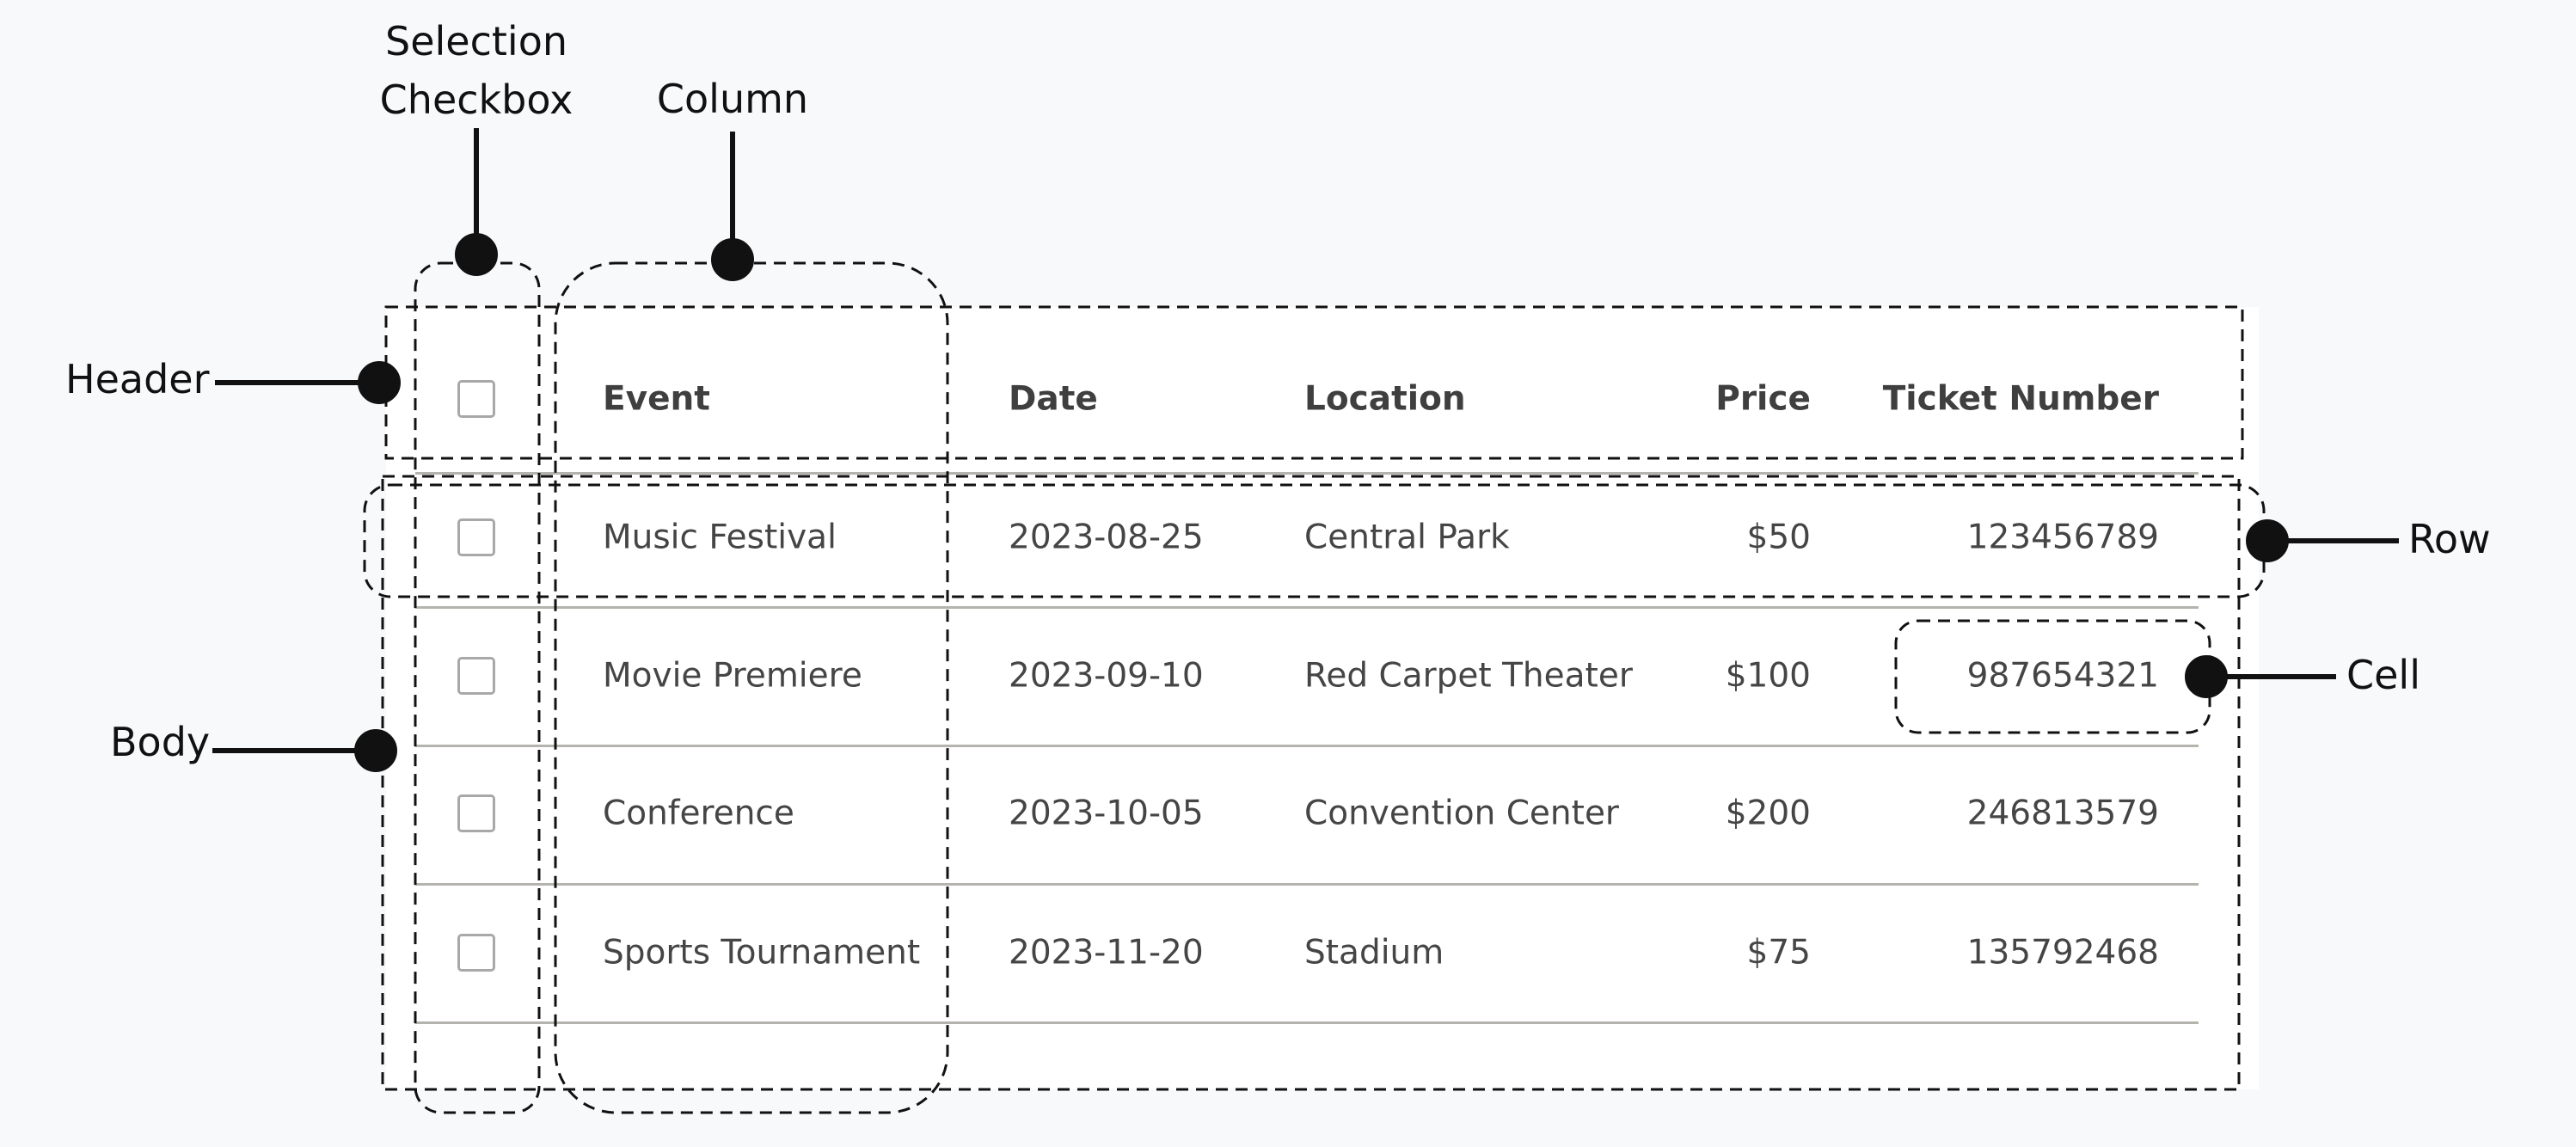  I want to click on cell-event: Conference, so click(698, 813).